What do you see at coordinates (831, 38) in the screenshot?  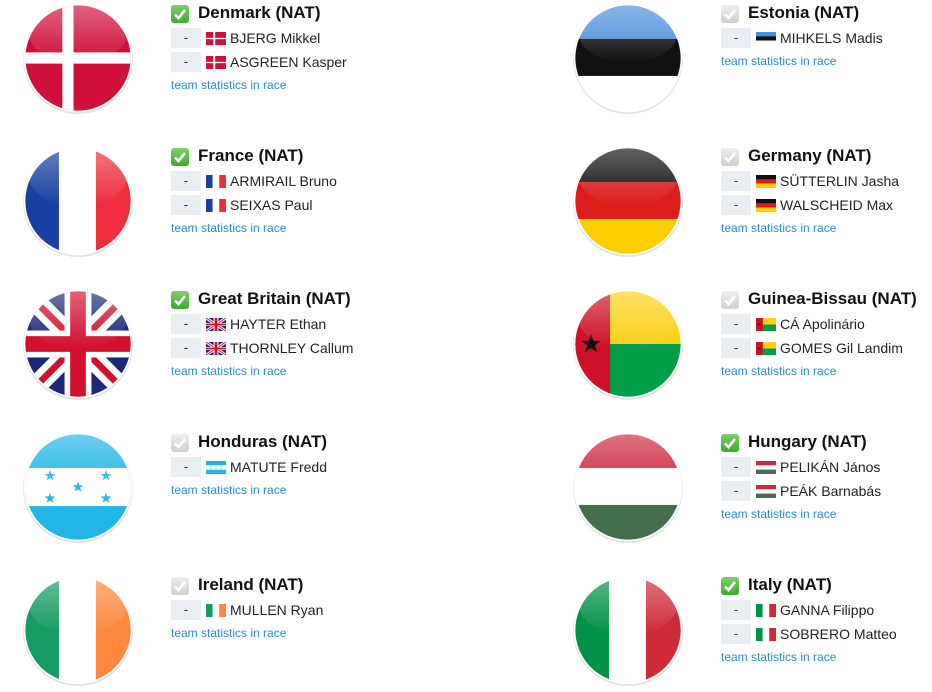 I see `rider-name: MIHKELS Madis` at bounding box center [831, 38].